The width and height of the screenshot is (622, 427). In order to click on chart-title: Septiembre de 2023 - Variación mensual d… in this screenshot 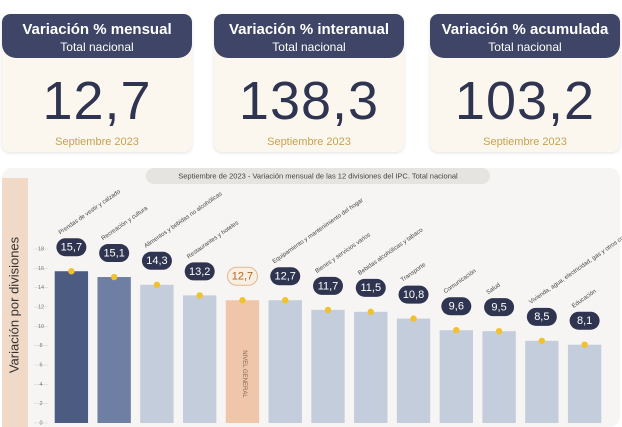, I will do `click(318, 175)`.